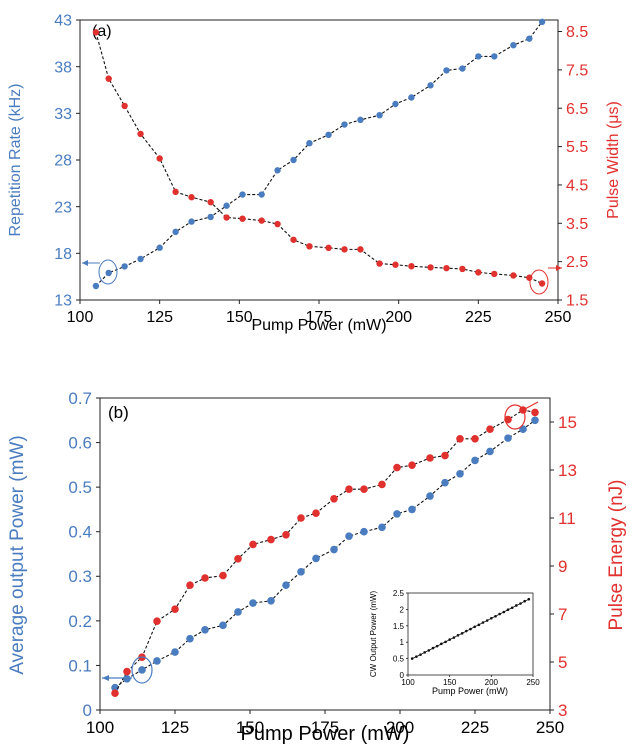 This screenshot has width=636, height=746. What do you see at coordinates (118, 412) in the screenshot?
I see `panel-b-label: (b)` at bounding box center [118, 412].